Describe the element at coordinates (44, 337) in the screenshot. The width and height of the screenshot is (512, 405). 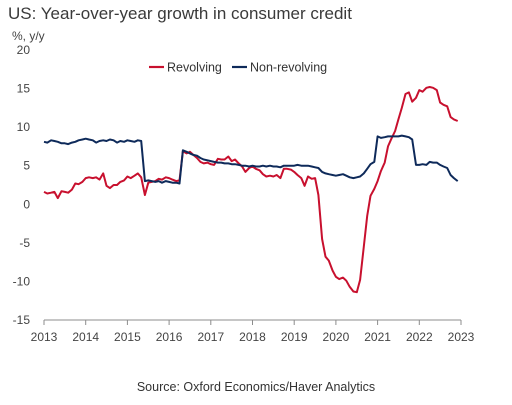
I see `x-tick-label: 2013` at that location.